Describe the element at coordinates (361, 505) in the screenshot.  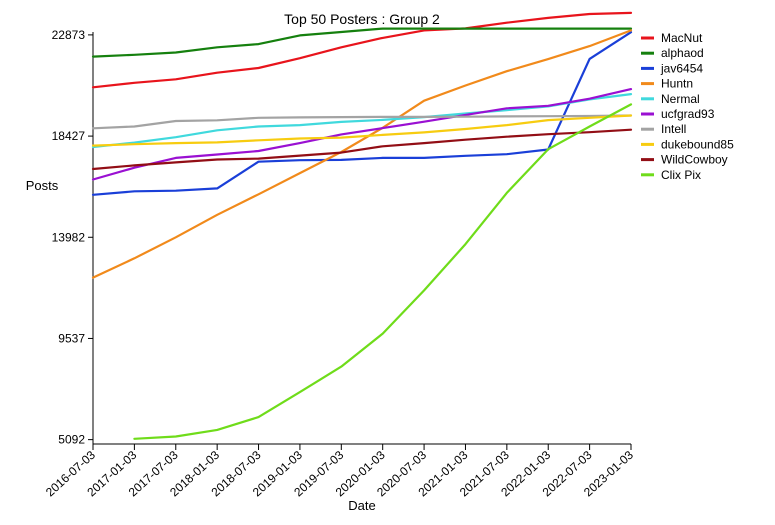
I see `x-axis-title: Date` at that location.